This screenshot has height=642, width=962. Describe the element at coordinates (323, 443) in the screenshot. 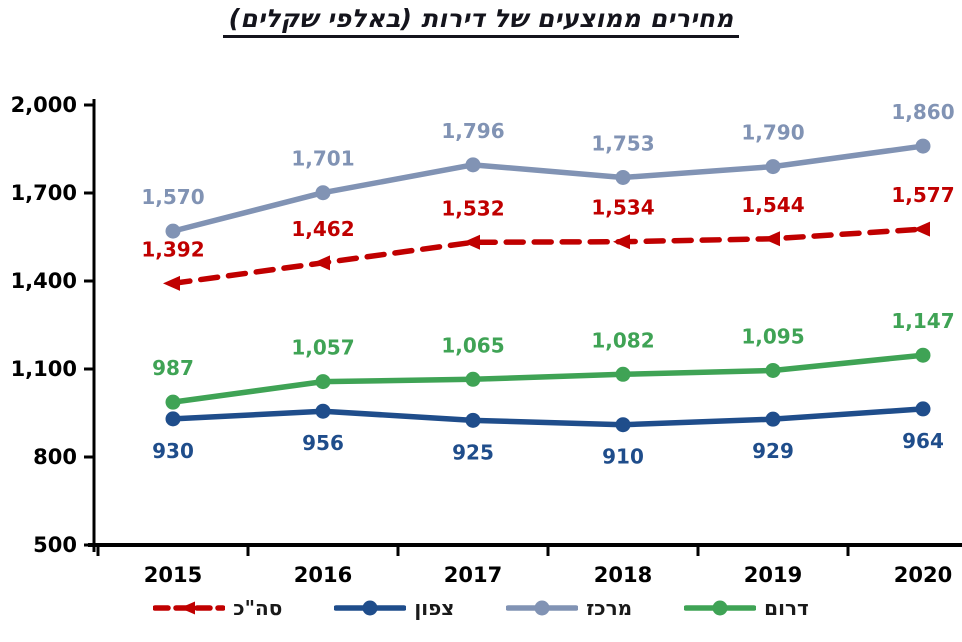

I see `data-label-north: 956` at that location.